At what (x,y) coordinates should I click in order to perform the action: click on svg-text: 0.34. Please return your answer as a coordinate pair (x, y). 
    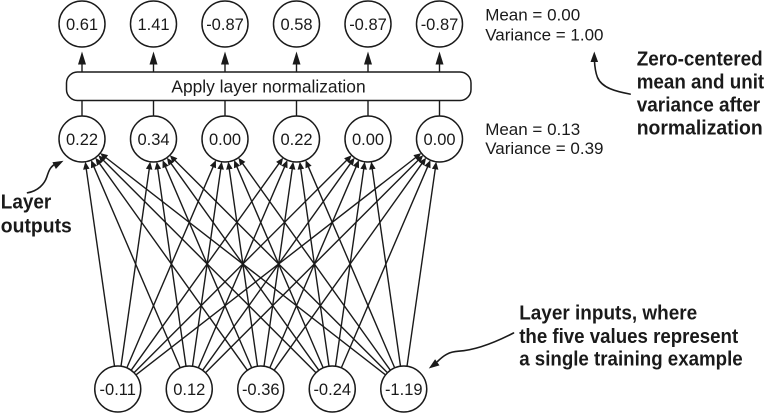
    Looking at the image, I should click on (153, 140).